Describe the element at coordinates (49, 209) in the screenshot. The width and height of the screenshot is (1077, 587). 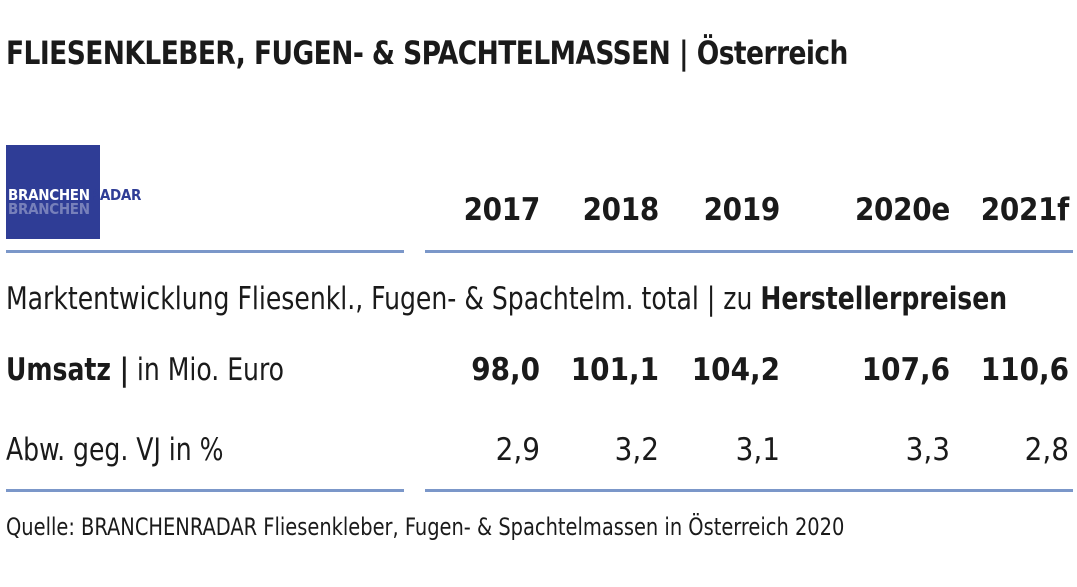
I see `logo-shadow-text: BRANCHEN` at that location.